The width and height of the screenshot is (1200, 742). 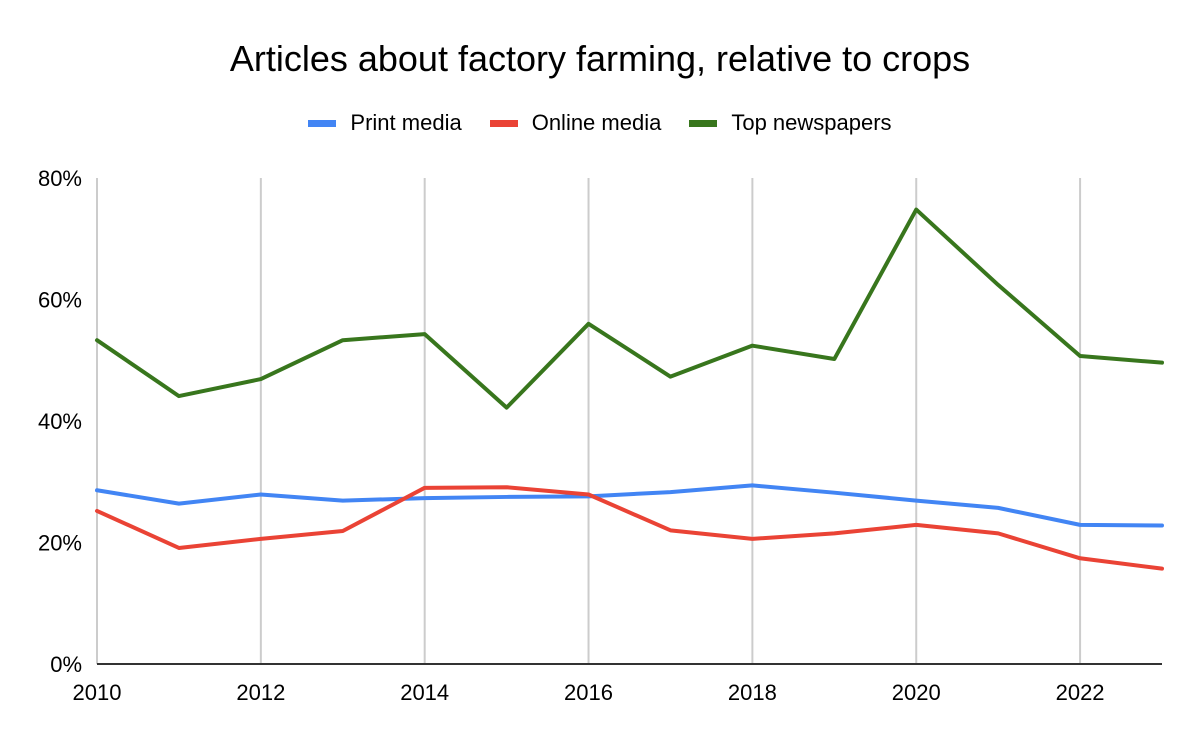 I want to click on x-tick-label: 2012, so click(x=260, y=692).